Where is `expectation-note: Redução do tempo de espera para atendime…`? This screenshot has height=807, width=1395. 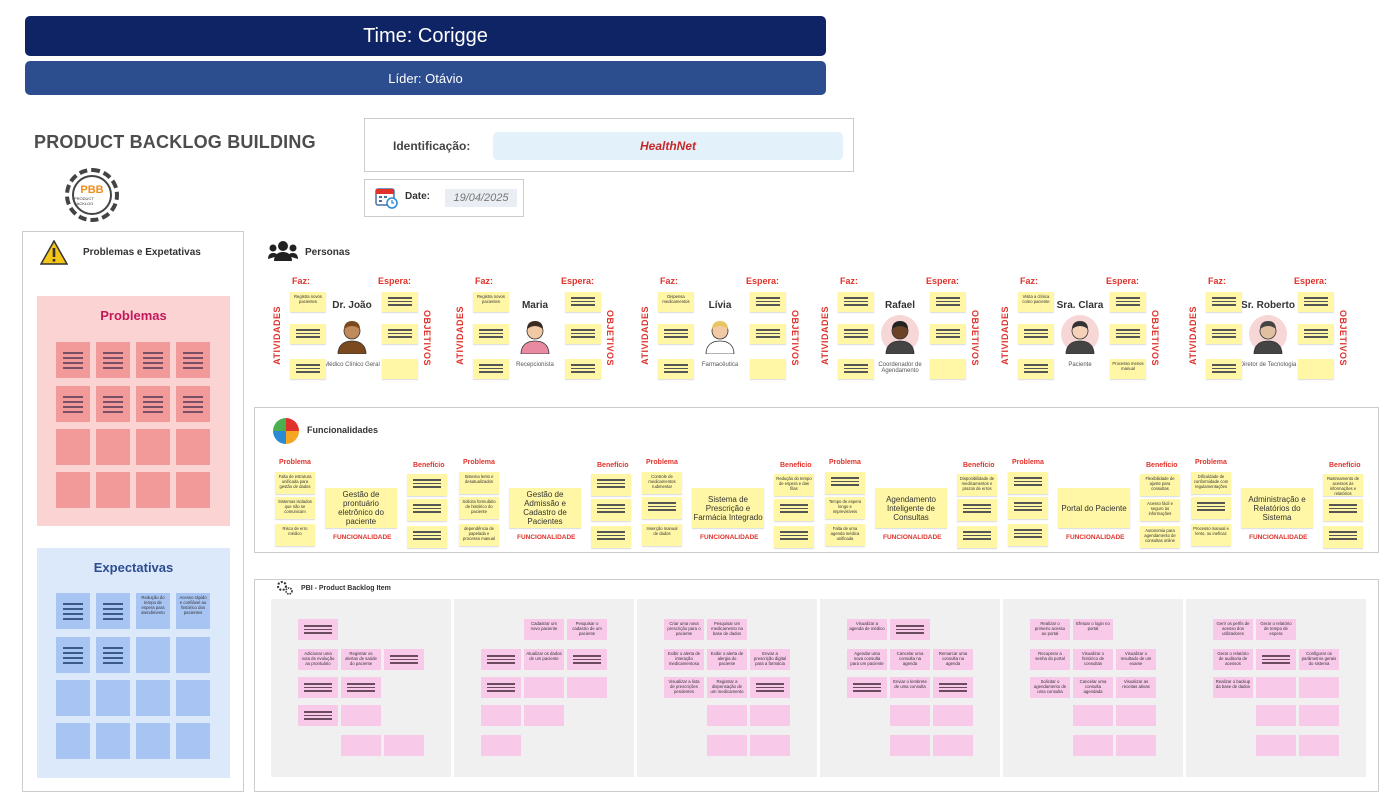 expectation-note: Redução do tempo de espera para atendime… is located at coordinates (153, 611).